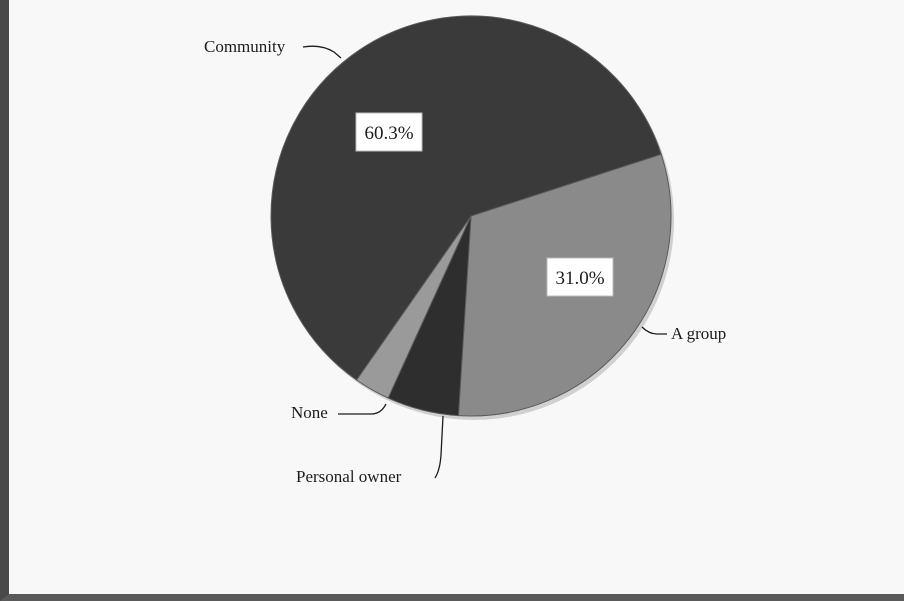  What do you see at coordinates (349, 476) in the screenshot?
I see `slice-name-label: Personal owner` at bounding box center [349, 476].